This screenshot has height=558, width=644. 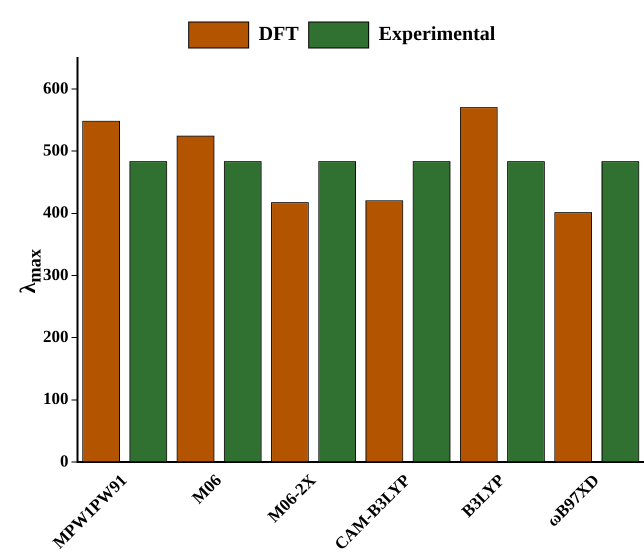 What do you see at coordinates (55, 274) in the screenshot?
I see `y-tick-label: 300` at bounding box center [55, 274].